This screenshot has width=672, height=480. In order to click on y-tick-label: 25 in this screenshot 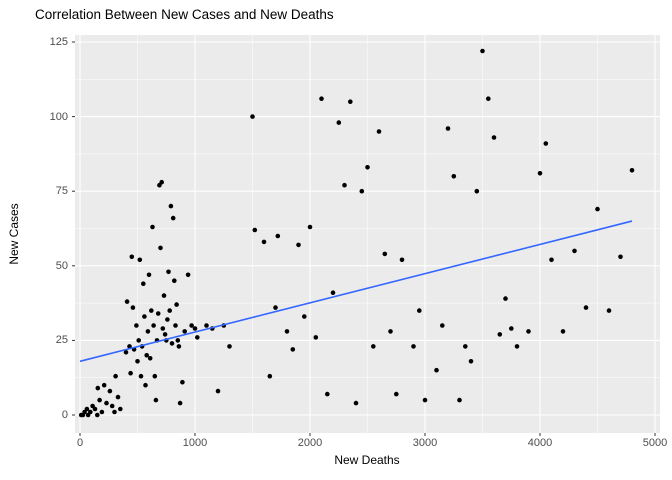, I will do `click(61, 340)`.